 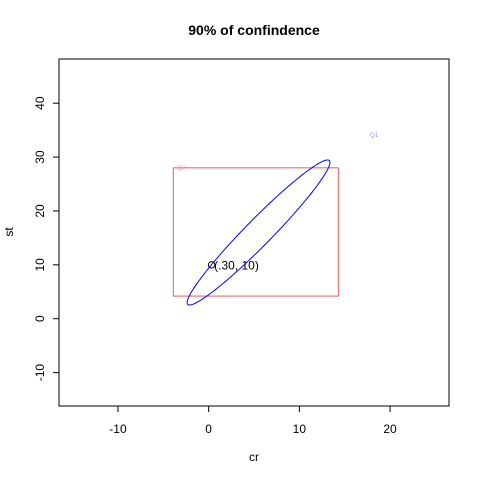 I want to click on x-axis: -10 0 10 20, so click(x=253, y=420).